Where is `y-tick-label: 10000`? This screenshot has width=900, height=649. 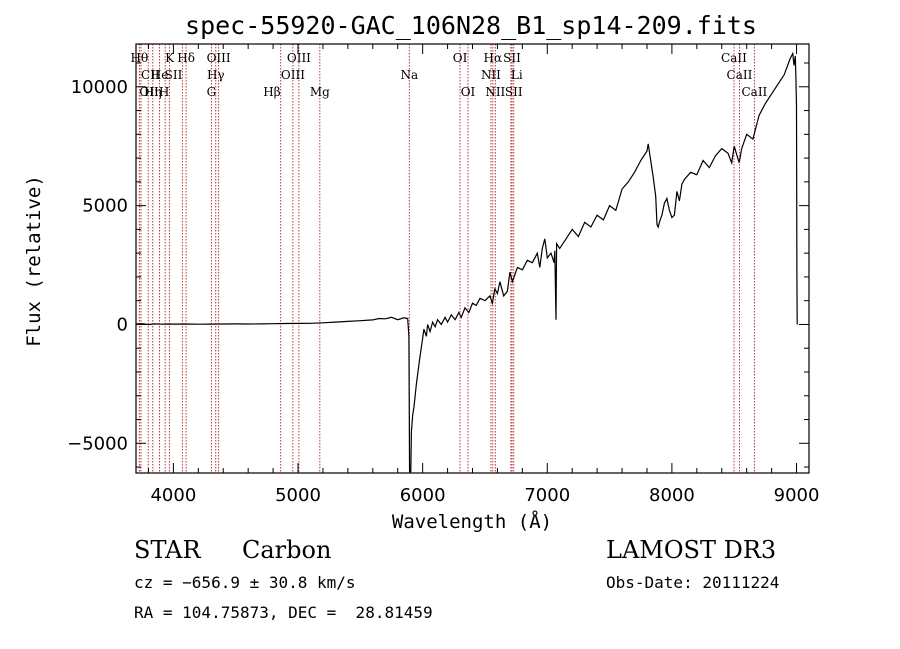 y-tick-label: 10000 is located at coordinates (99, 87).